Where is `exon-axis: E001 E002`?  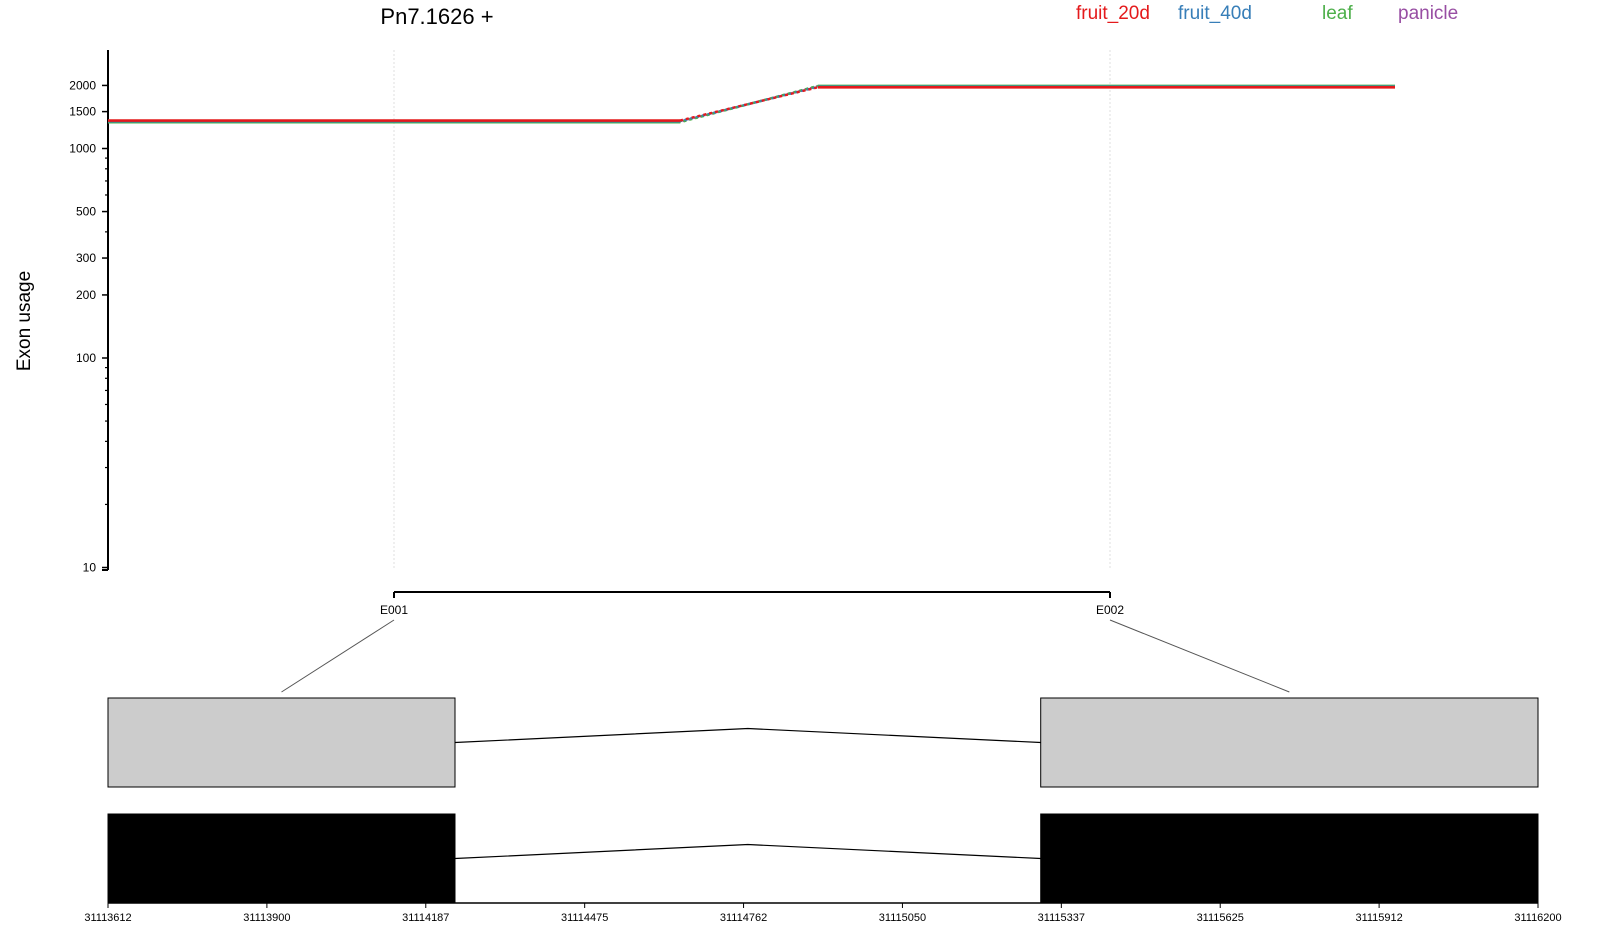 exon-axis: E001 E002 is located at coordinates (752, 604).